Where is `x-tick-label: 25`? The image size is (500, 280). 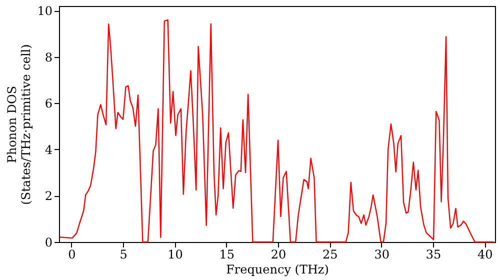
x-tick-label: 25 is located at coordinates (330, 255).